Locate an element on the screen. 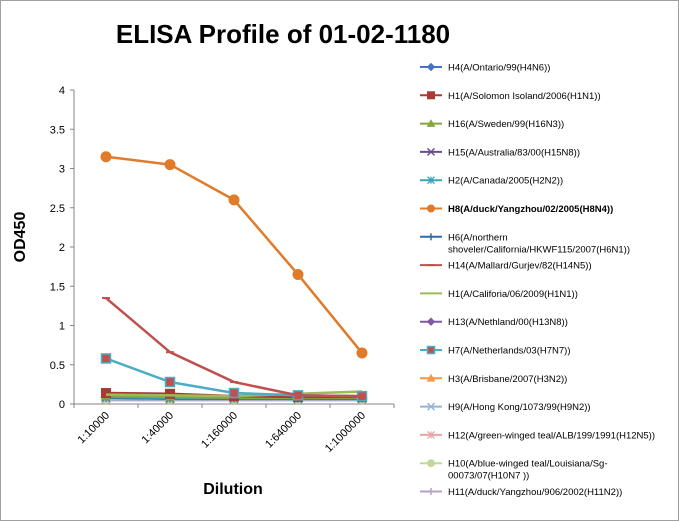 This screenshot has height=521, width=679. legend-item: H16(A/Sweden/99(H16N3)) is located at coordinates (492, 124).